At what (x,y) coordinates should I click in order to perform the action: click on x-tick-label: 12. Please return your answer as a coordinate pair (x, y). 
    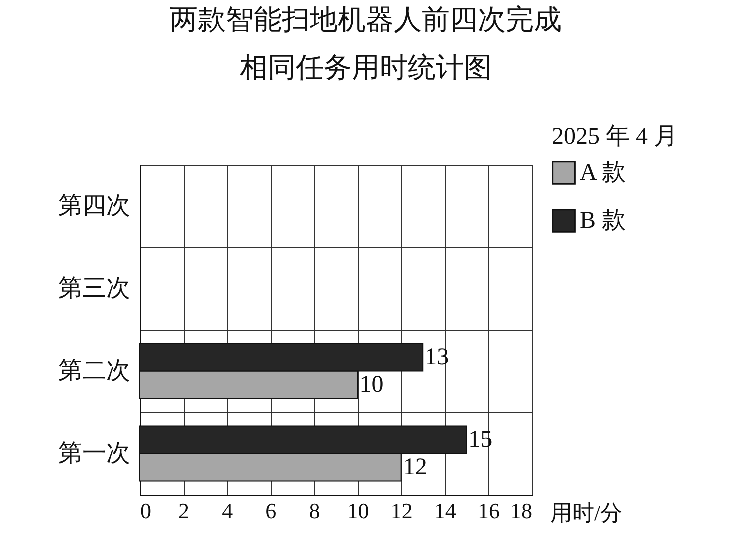
    Looking at the image, I should click on (401, 511).